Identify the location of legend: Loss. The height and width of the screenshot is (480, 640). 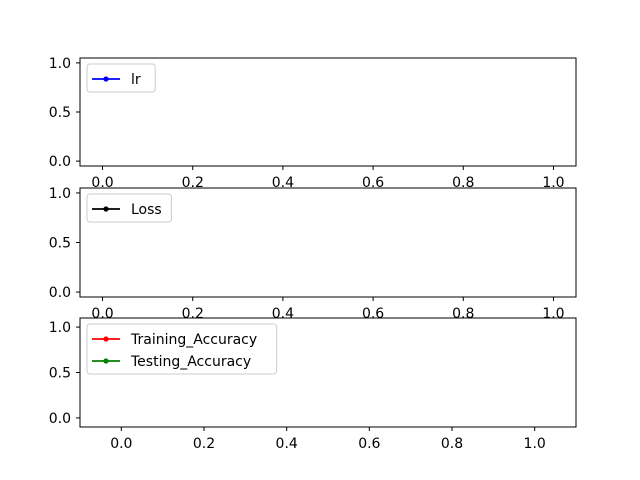
(129, 208).